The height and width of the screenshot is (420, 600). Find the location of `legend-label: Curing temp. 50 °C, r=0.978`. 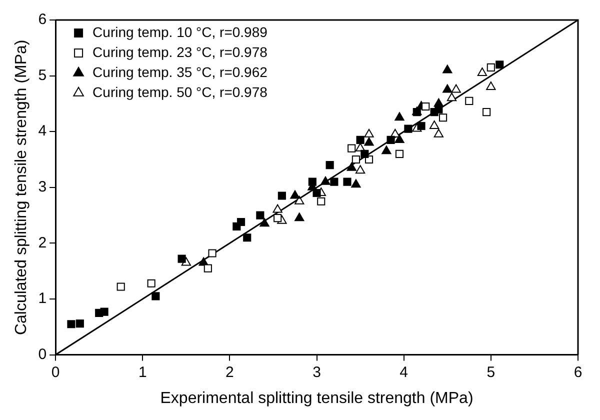

legend-label: Curing temp. 50 °C, r=0.978 is located at coordinates (180, 92).